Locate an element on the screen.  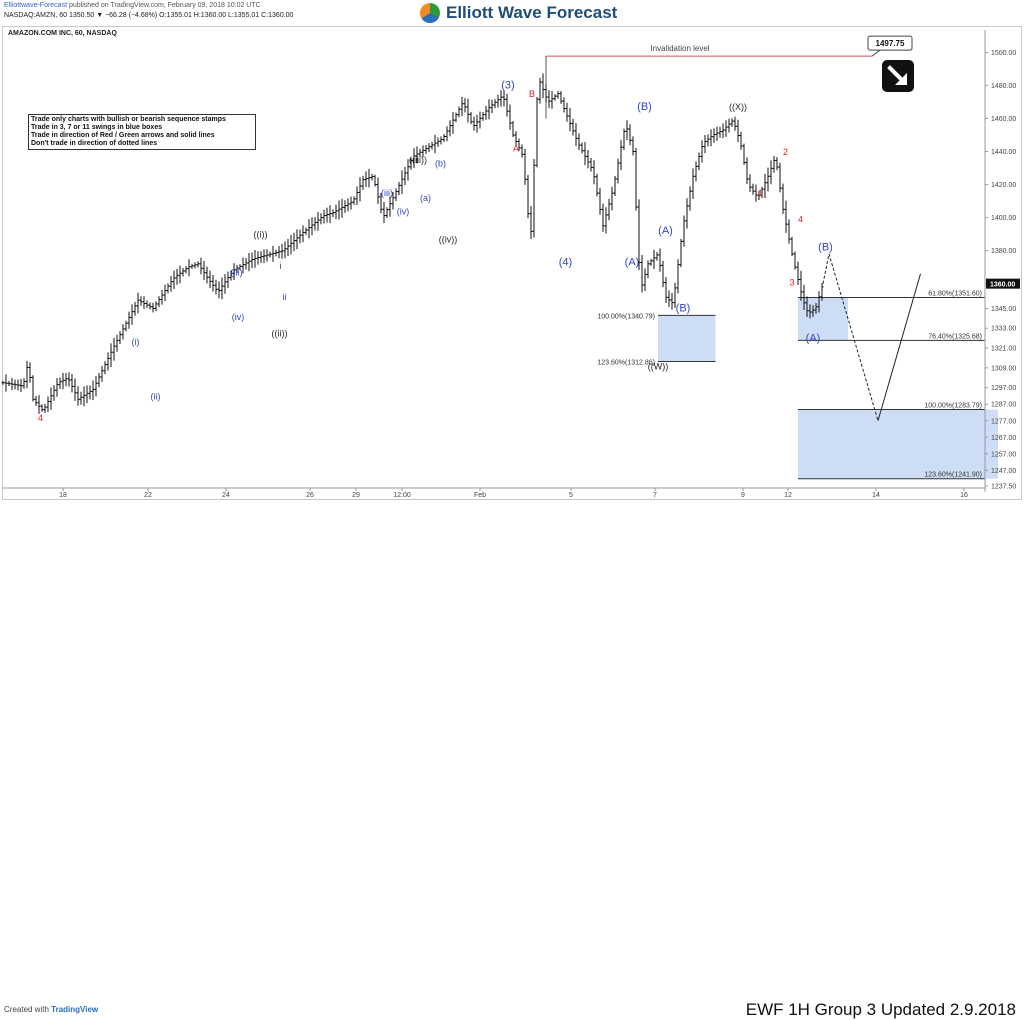
price-tick-label: 1277.00 is located at coordinates (1003, 421).